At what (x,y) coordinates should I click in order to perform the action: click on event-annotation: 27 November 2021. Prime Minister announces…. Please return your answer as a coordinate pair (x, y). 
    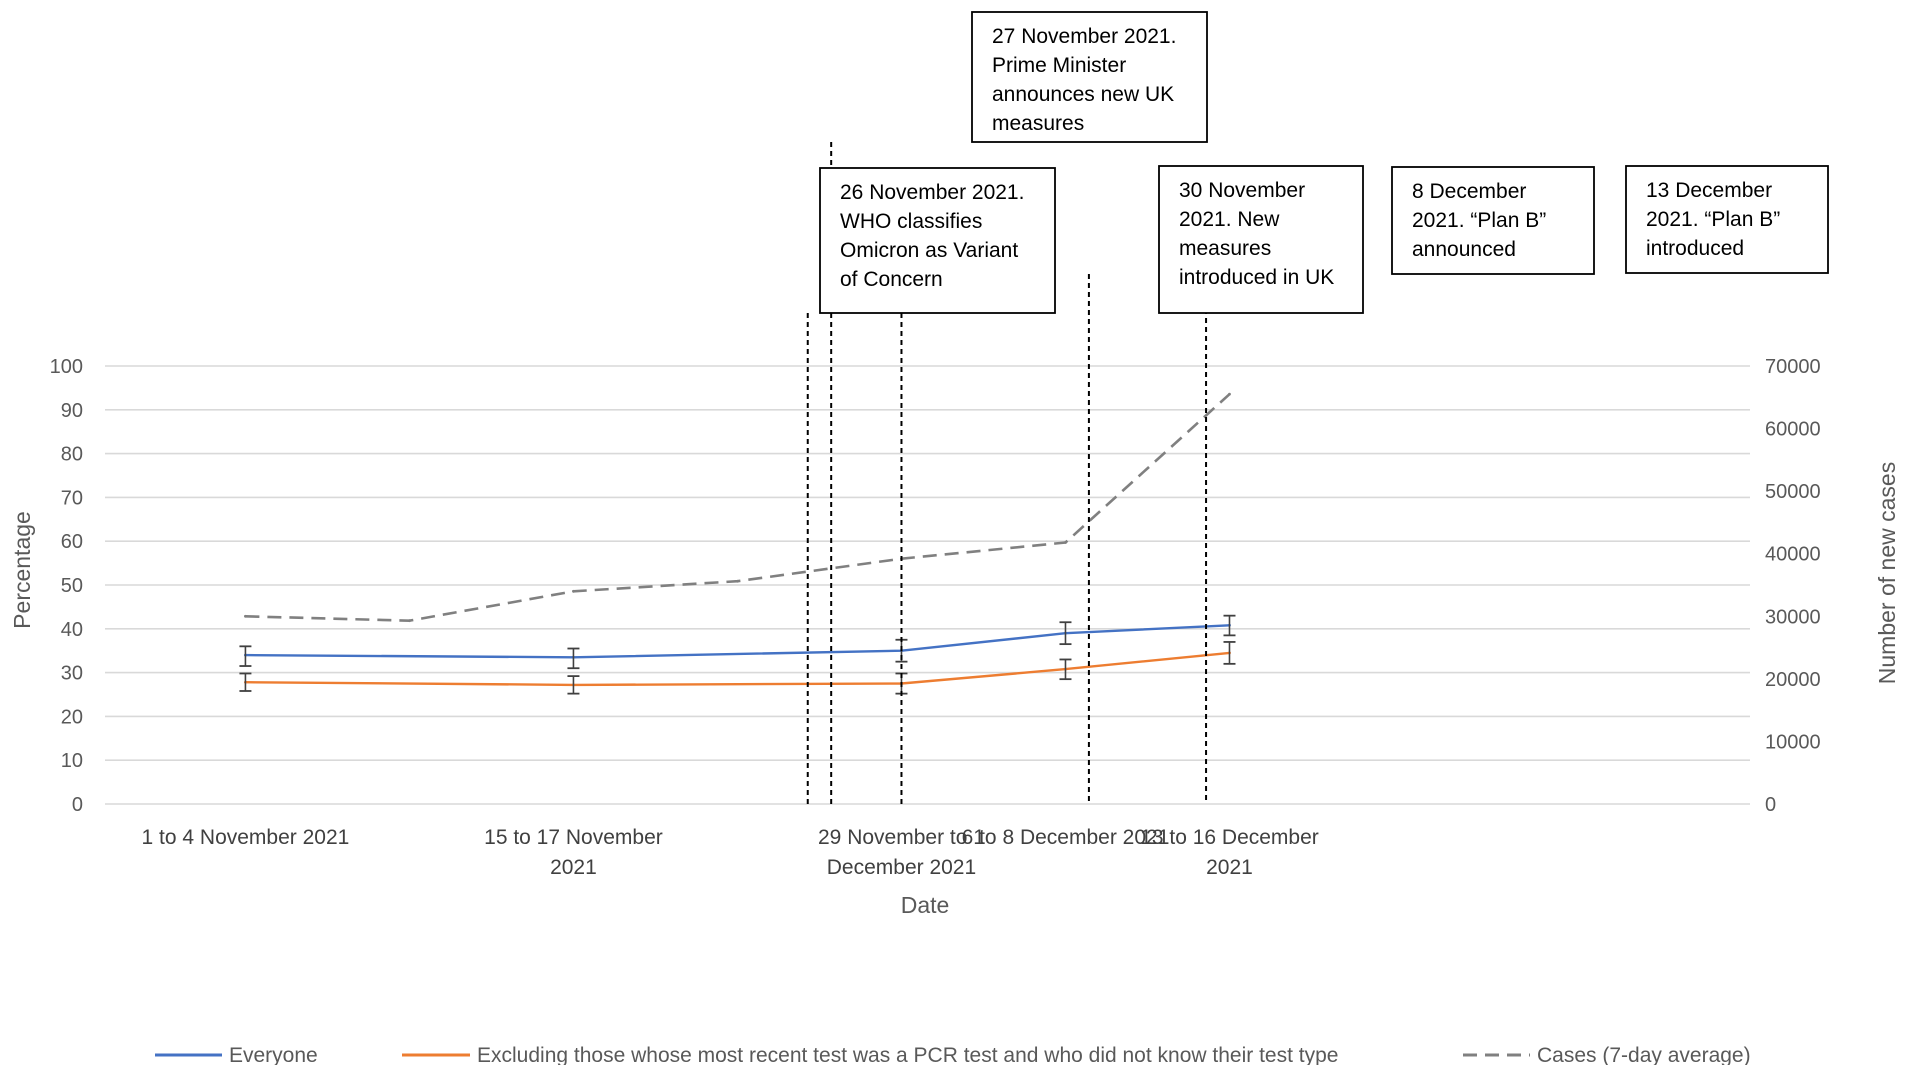
    Looking at the image, I should click on (1089, 77).